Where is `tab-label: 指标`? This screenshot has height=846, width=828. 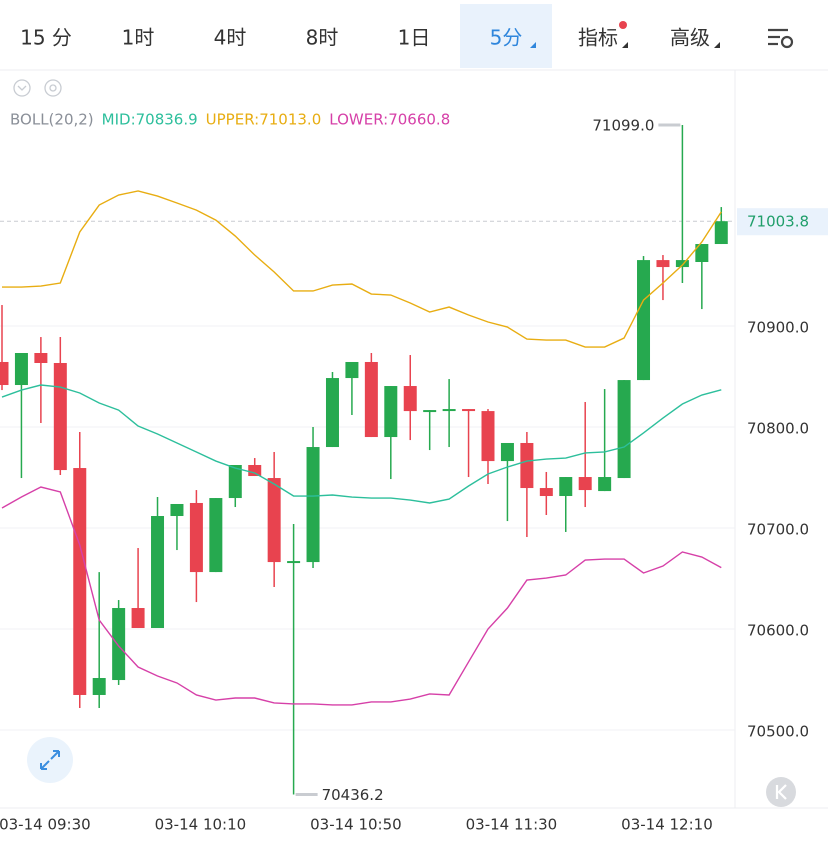
tab-label: 指标 is located at coordinates (598, 38).